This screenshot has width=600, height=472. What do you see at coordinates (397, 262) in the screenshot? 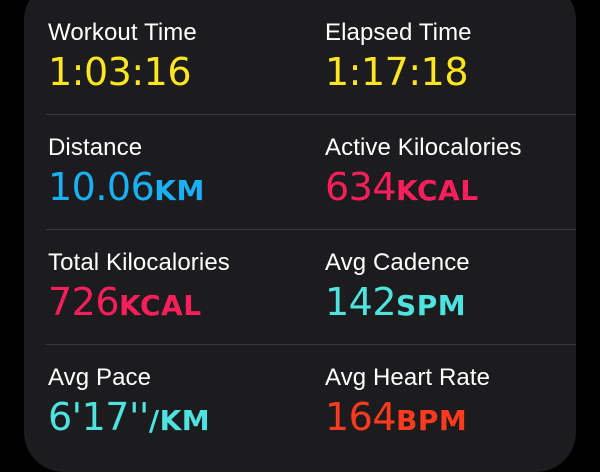
I see `avg-cadence-label: Avg Cadence` at bounding box center [397, 262].